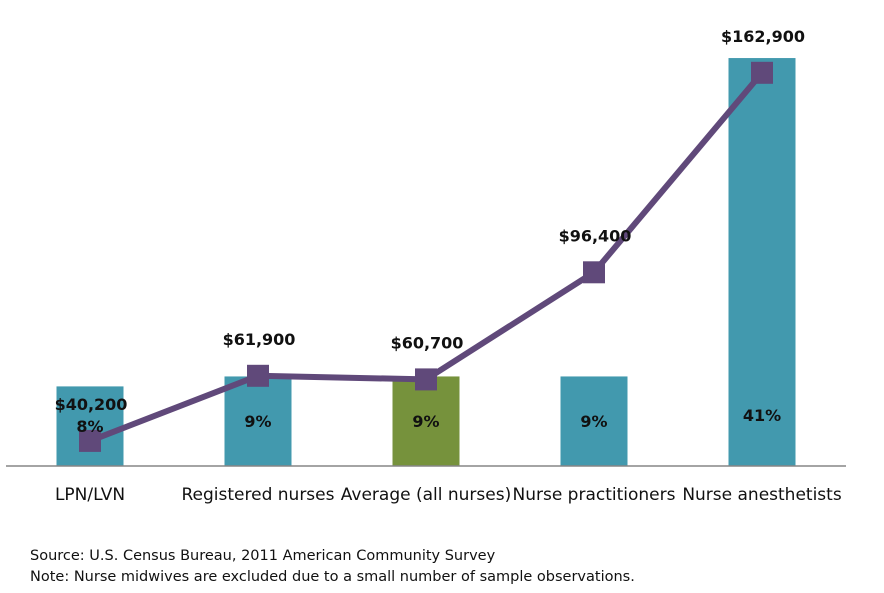 The image size is (884, 593). What do you see at coordinates (427, 342) in the screenshot?
I see `line-value-label: $60,700` at bounding box center [427, 342].